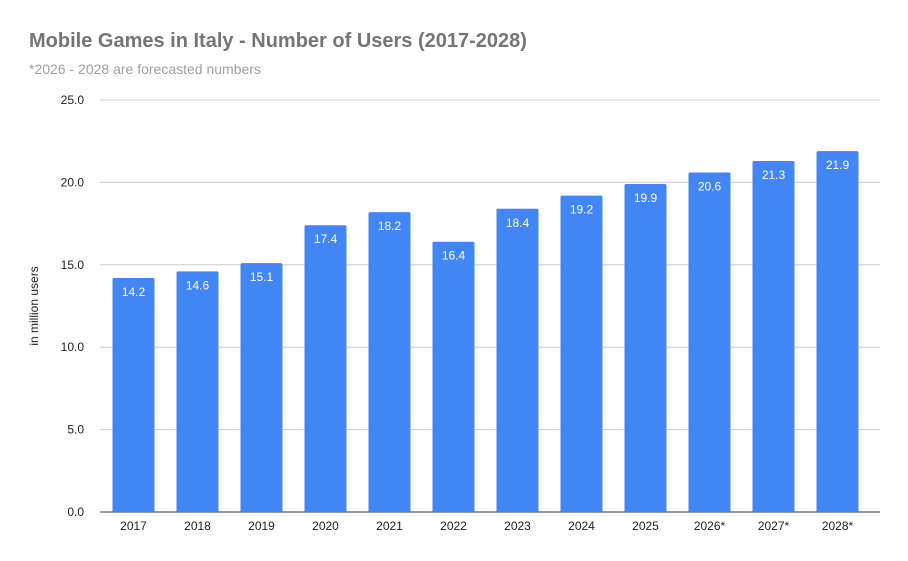 The width and height of the screenshot is (908, 561). Describe the element at coordinates (454, 256) in the screenshot. I see `data-label: 16.4` at that location.